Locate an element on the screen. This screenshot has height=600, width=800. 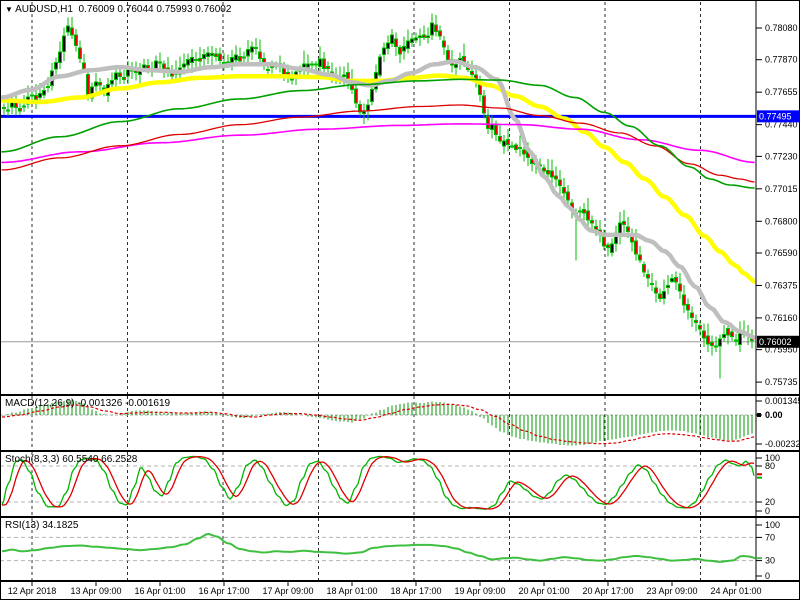
svg-text: 20 Apr 17:00 is located at coordinates (607, 591).